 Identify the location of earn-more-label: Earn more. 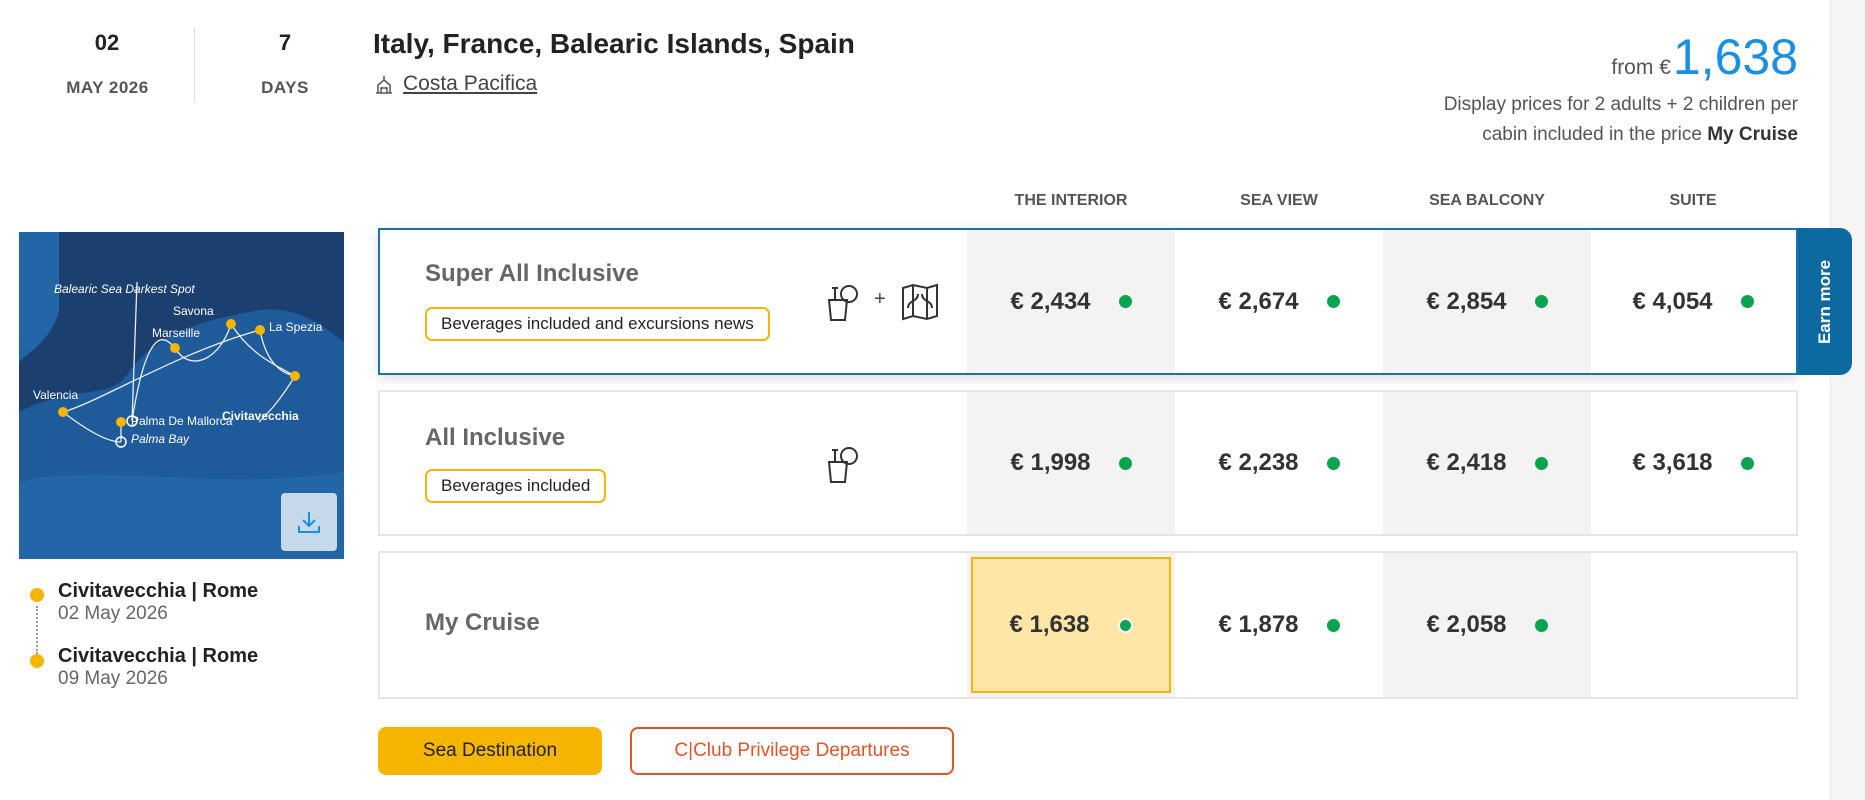
(1824, 301).